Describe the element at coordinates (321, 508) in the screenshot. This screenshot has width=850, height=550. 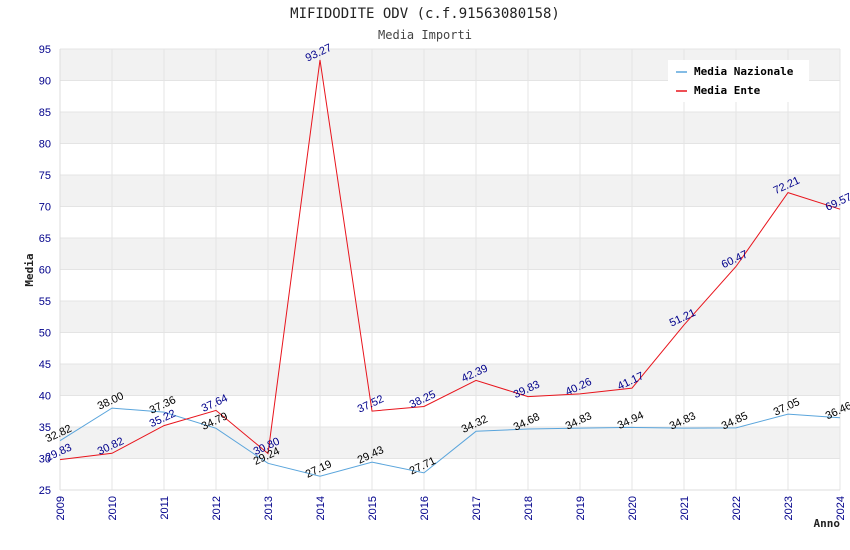
I see `x-tick-label: 2014` at that location.